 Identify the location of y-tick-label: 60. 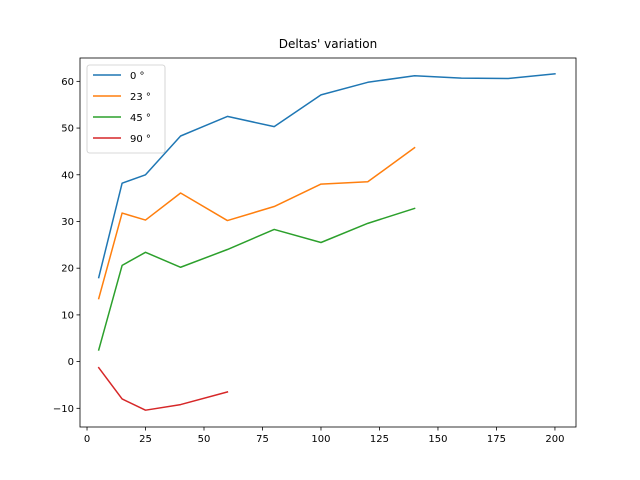
(67, 82).